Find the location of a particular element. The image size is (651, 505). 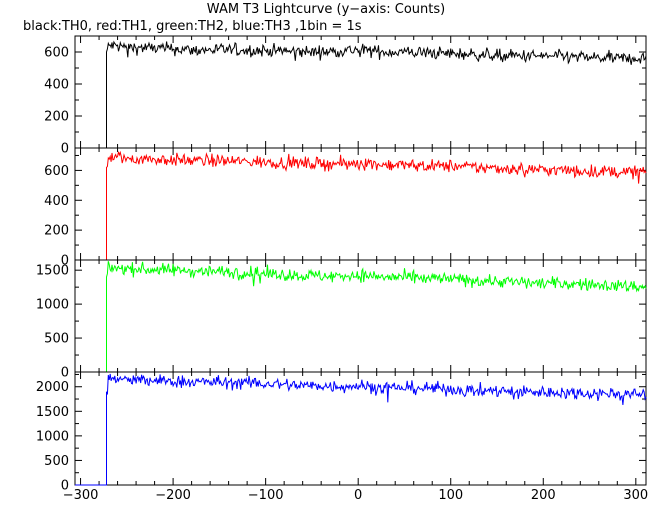

x-tick-label: −200 is located at coordinates (173, 495).